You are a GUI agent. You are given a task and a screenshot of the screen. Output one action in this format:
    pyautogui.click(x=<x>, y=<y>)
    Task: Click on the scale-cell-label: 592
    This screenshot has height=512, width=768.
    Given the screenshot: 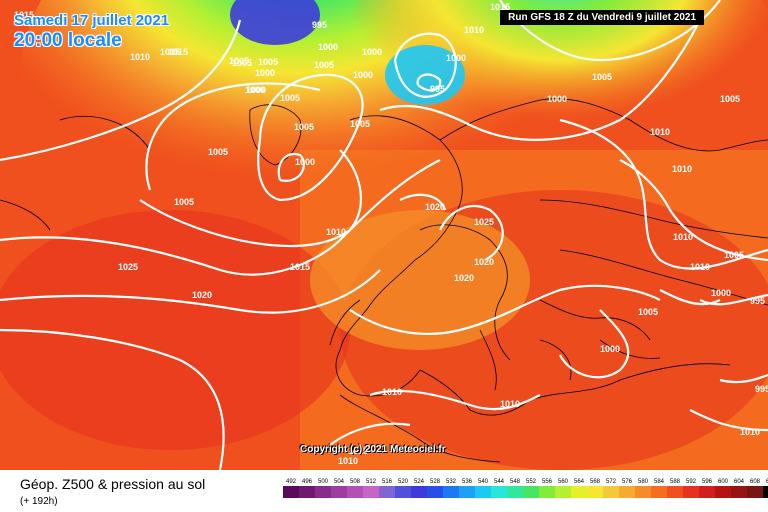 What is the action you would take?
    pyautogui.click(x=690, y=482)
    